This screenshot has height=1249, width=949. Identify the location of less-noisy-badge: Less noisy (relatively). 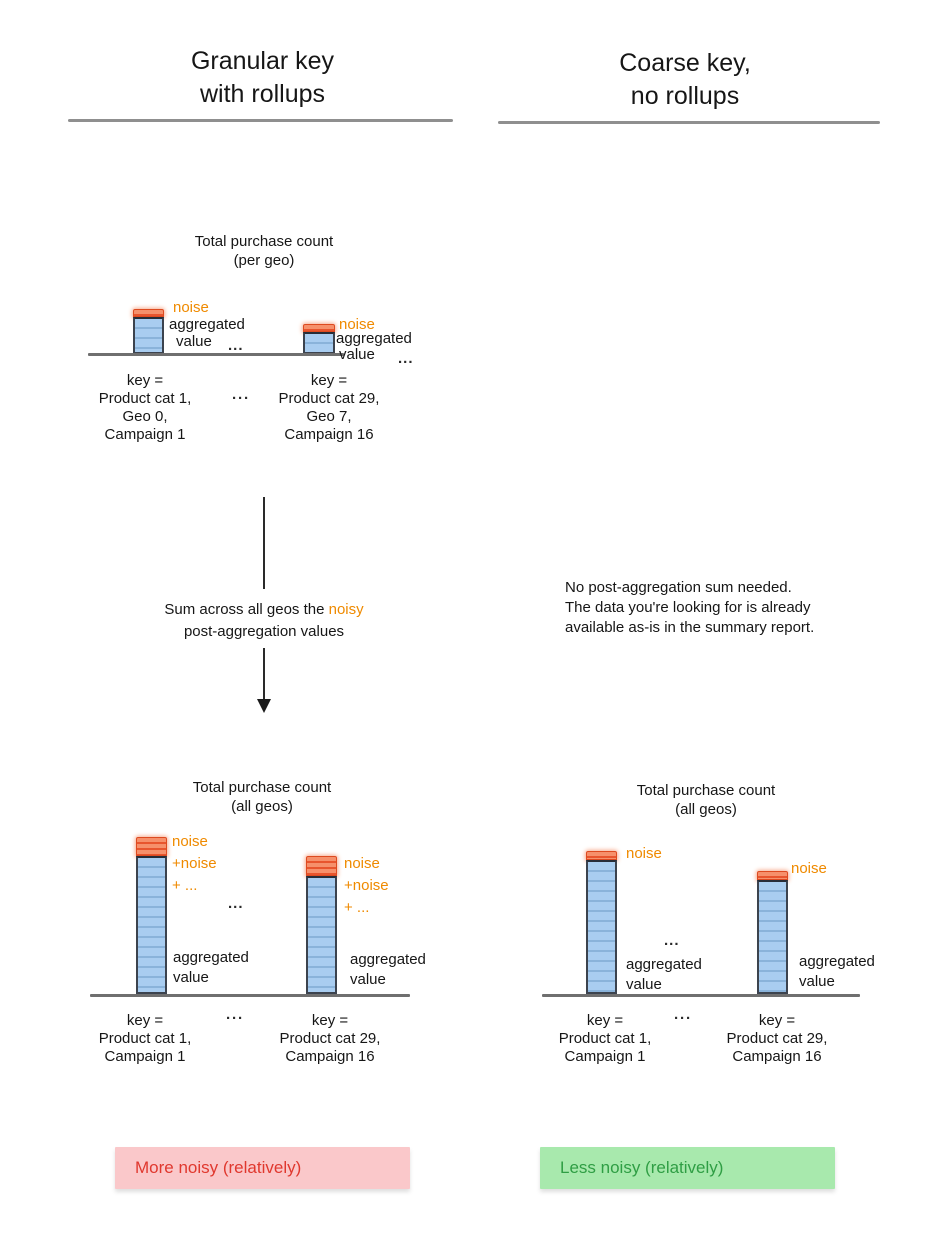
(687, 1168).